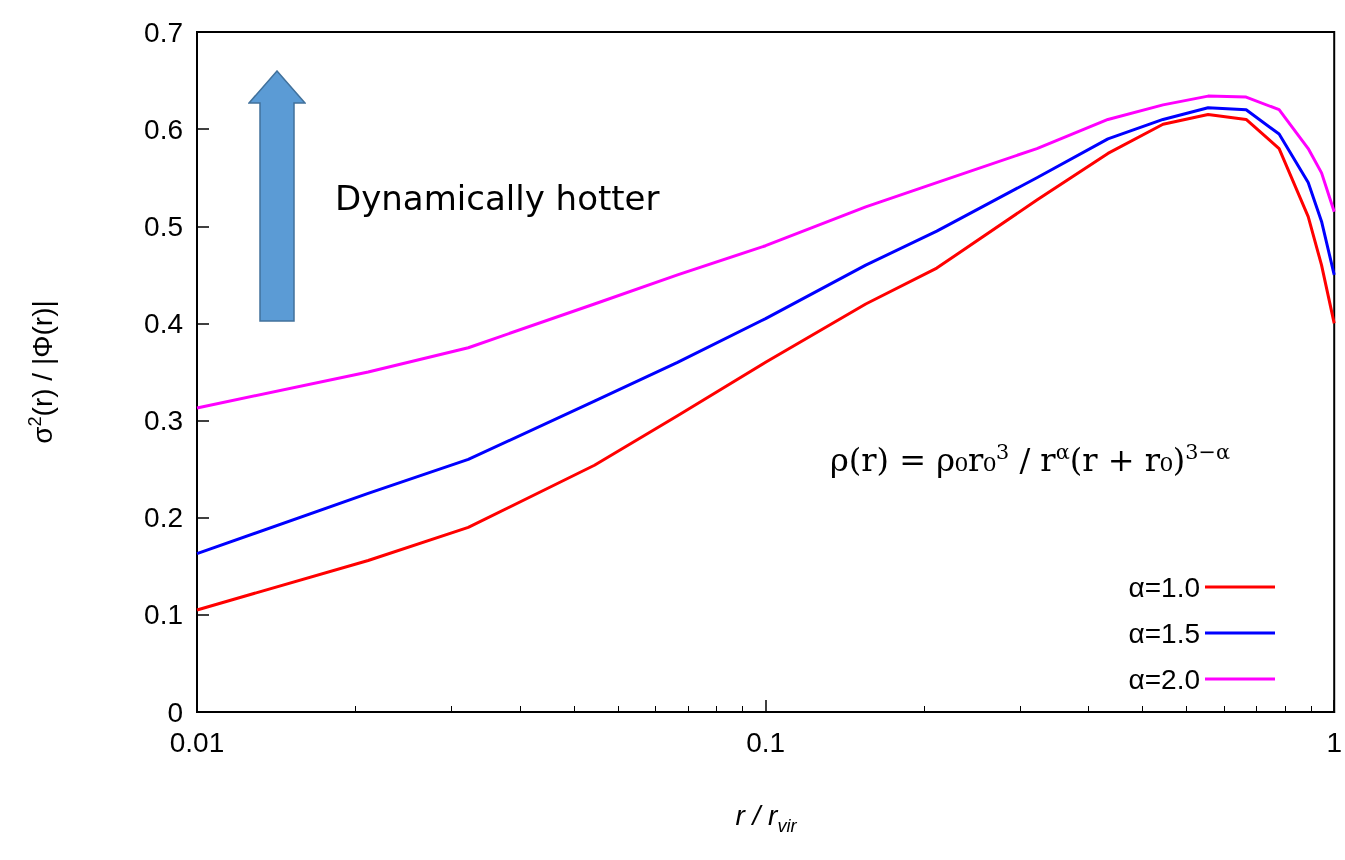  I want to click on y-tick-label: 0.2, so click(163, 518).